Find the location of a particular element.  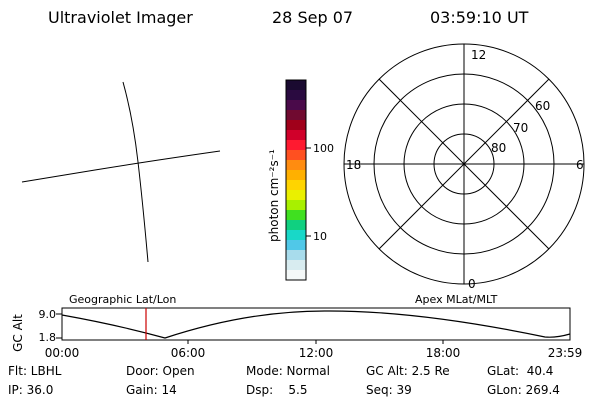

door-readout: Door: Open is located at coordinates (160, 371).